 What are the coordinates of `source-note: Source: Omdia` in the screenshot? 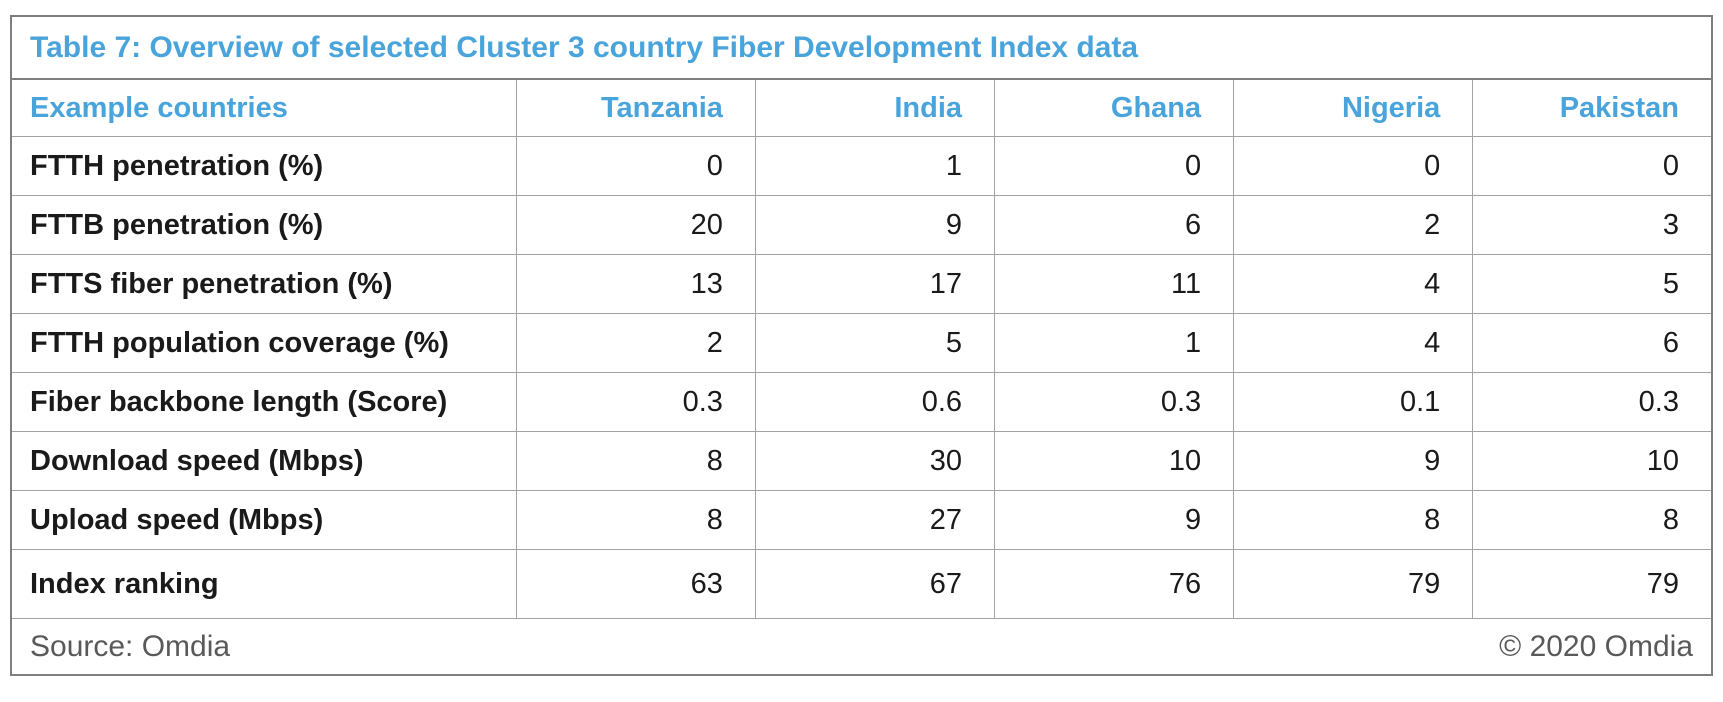 It's located at (130, 646).